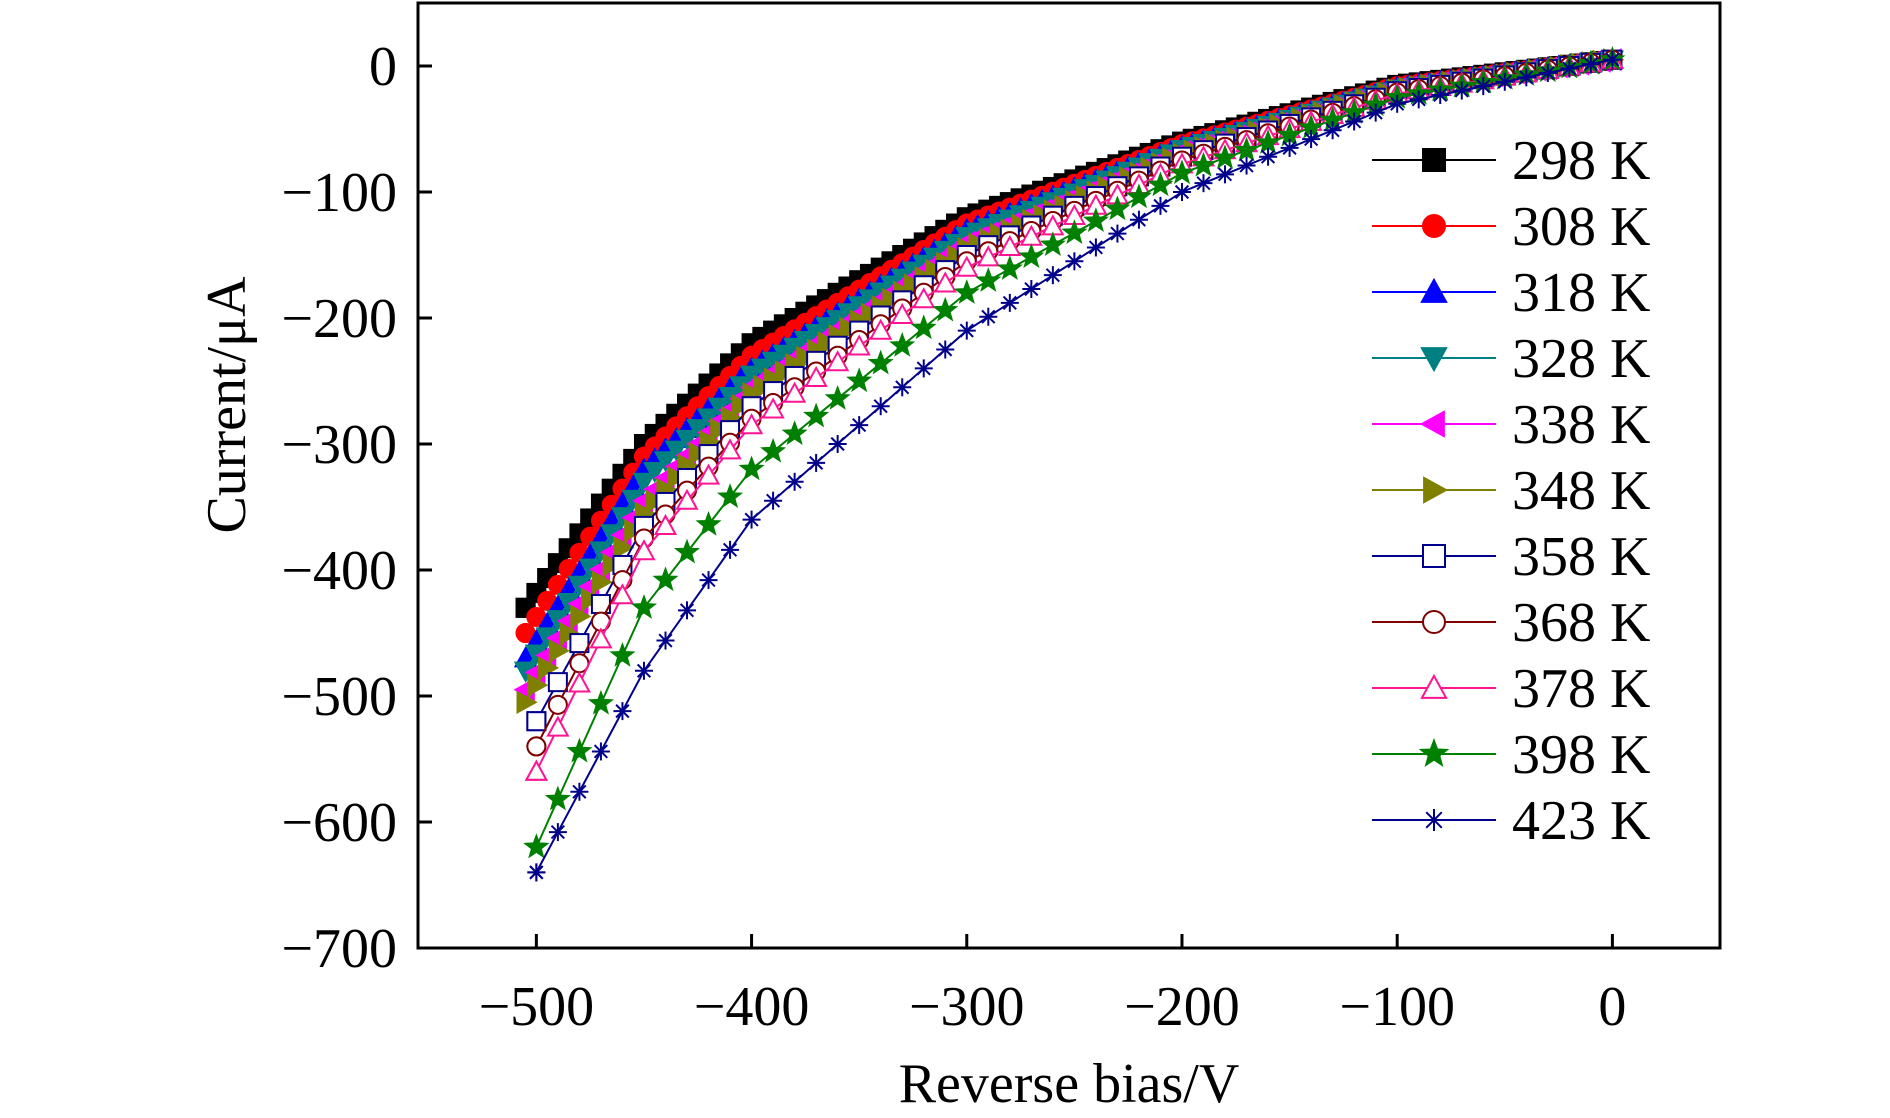  I want to click on x-tick-label: −300, so click(967, 1007).